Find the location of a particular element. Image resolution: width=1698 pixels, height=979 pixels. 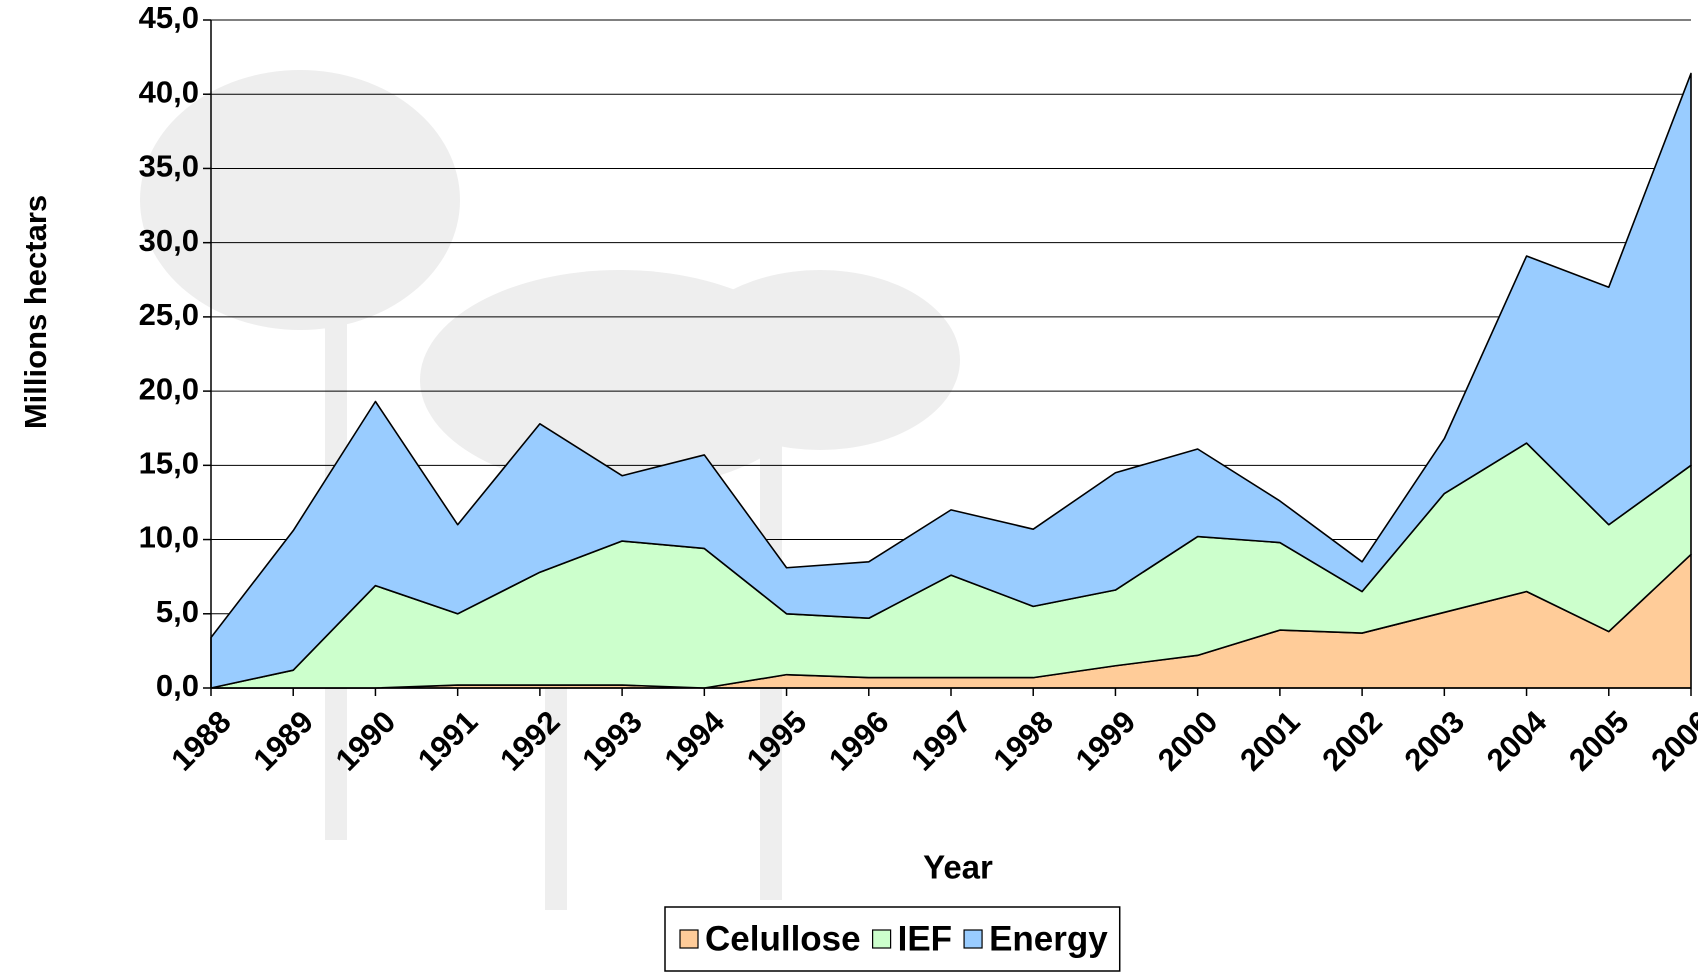

legend: Celullose IEF Energy is located at coordinates (892, 939).